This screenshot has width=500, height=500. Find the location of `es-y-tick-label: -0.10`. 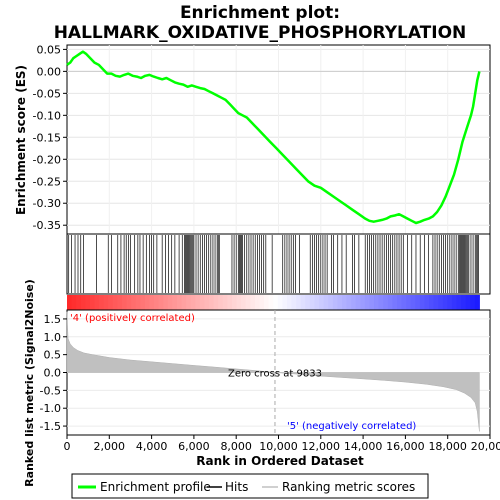

es-y-tick-label: -0.10 is located at coordinates (47, 115).